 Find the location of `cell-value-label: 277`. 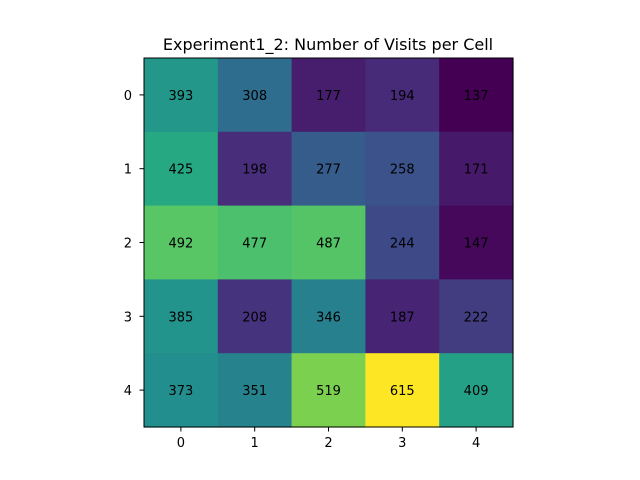

cell-value-label: 277 is located at coordinates (328, 170).